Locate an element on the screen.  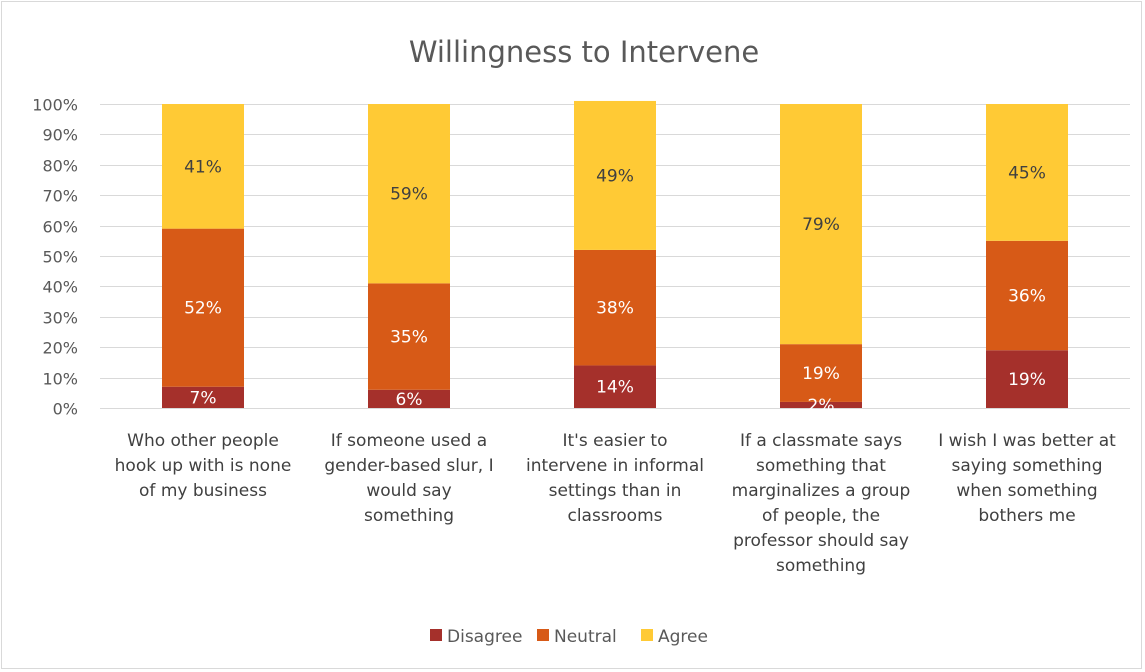
category-label: If a classmate says is located at coordinates (821, 441).